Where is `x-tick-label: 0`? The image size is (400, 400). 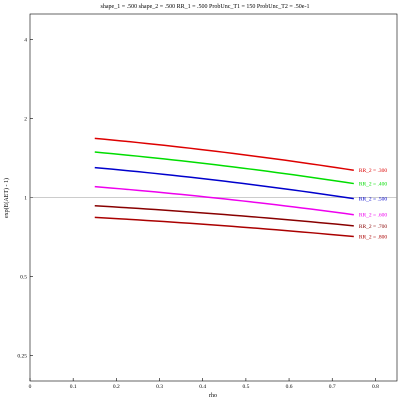 x-tick-label: 0 is located at coordinates (30, 387).